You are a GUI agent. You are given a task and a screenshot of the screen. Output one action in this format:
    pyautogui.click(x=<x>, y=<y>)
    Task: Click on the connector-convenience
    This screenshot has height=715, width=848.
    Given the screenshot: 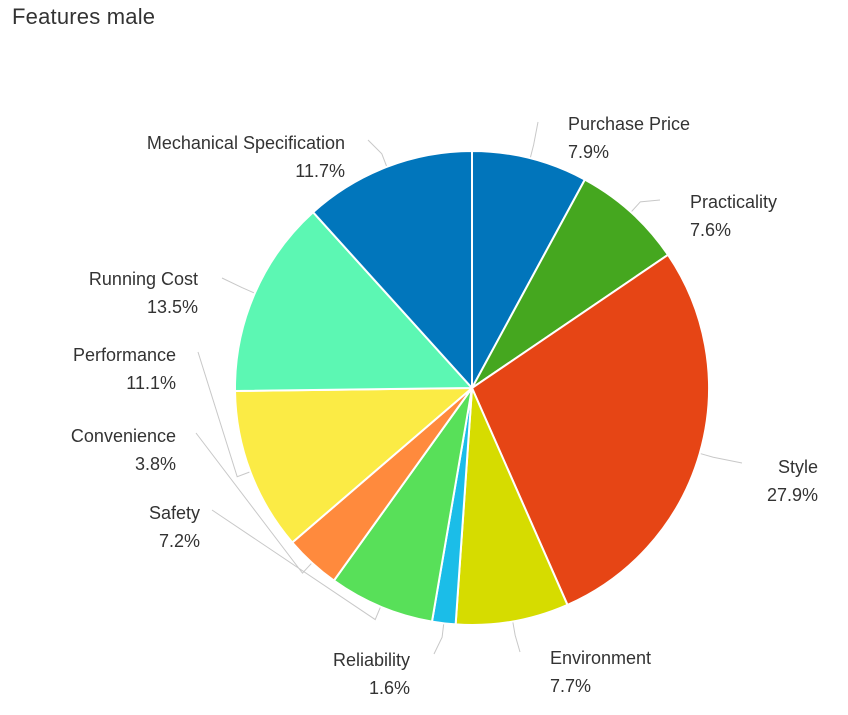 What is the action you would take?
    pyautogui.click(x=253, y=503)
    